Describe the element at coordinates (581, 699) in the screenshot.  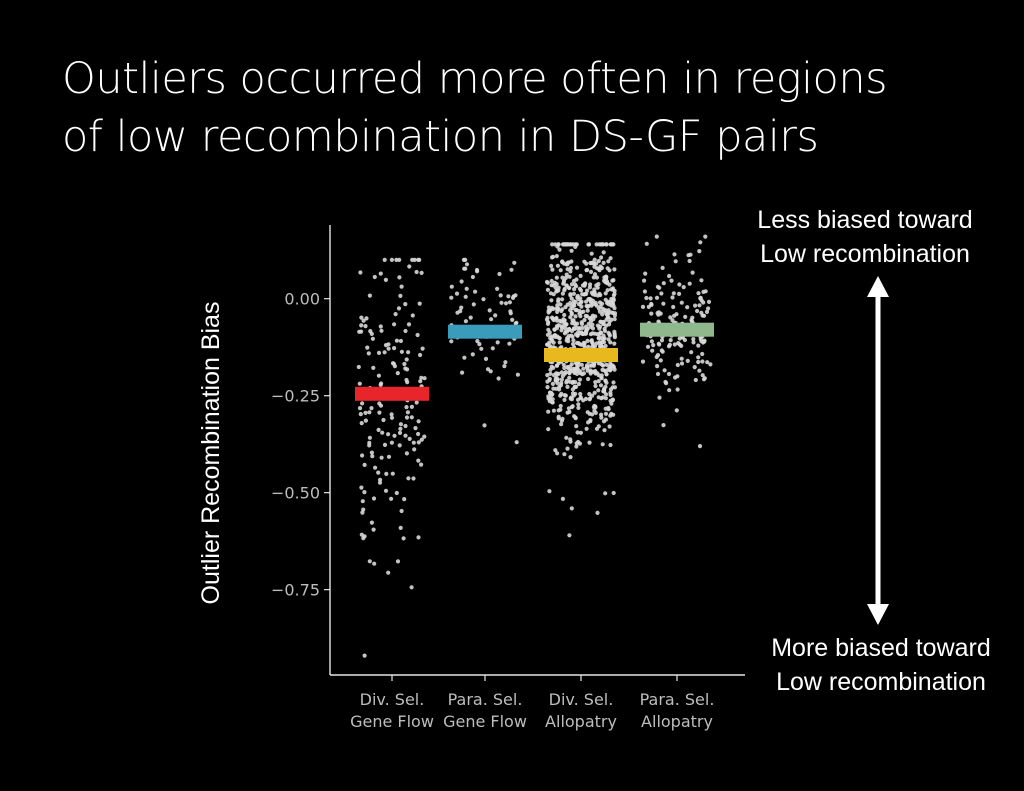
I see `x-tick-label: Div. Sel.` at that location.